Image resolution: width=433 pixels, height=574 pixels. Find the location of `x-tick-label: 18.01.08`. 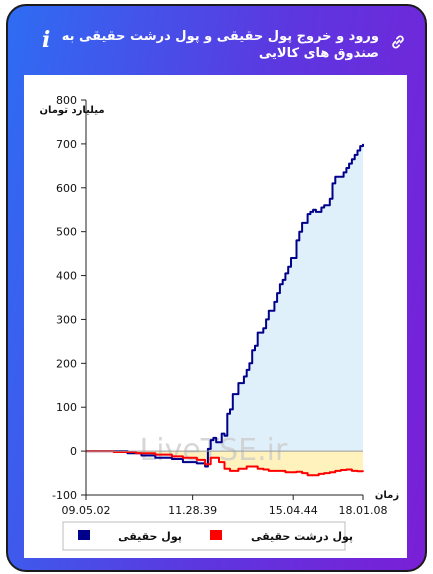

x-tick-label: 18.01.08 is located at coordinates (363, 510).